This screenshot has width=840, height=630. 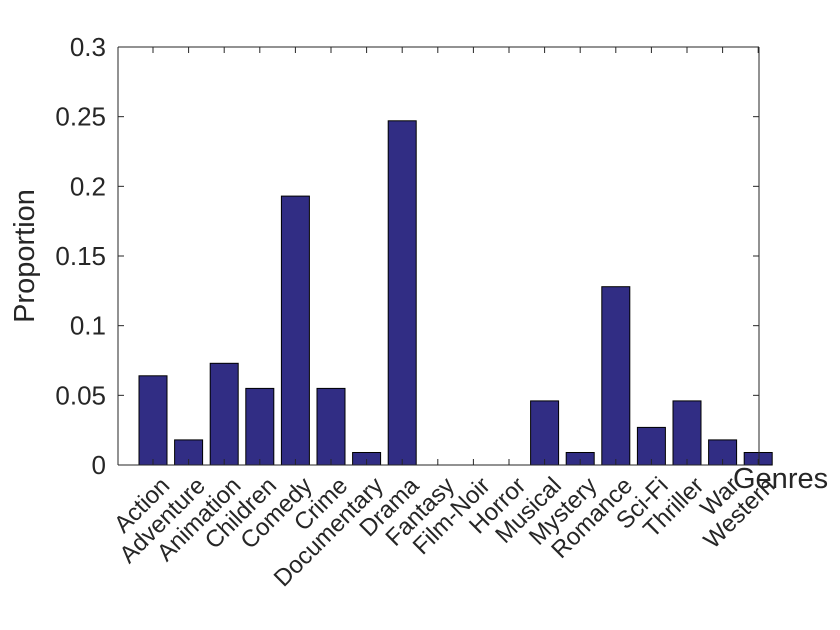 I want to click on y-tick-label: 0.2, so click(x=88, y=186).